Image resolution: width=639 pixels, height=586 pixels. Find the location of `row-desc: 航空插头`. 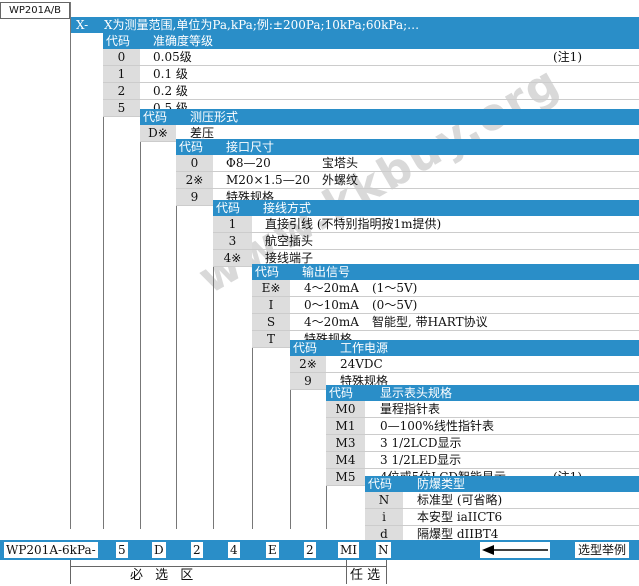

row-desc: 航空插头 is located at coordinates (289, 241).